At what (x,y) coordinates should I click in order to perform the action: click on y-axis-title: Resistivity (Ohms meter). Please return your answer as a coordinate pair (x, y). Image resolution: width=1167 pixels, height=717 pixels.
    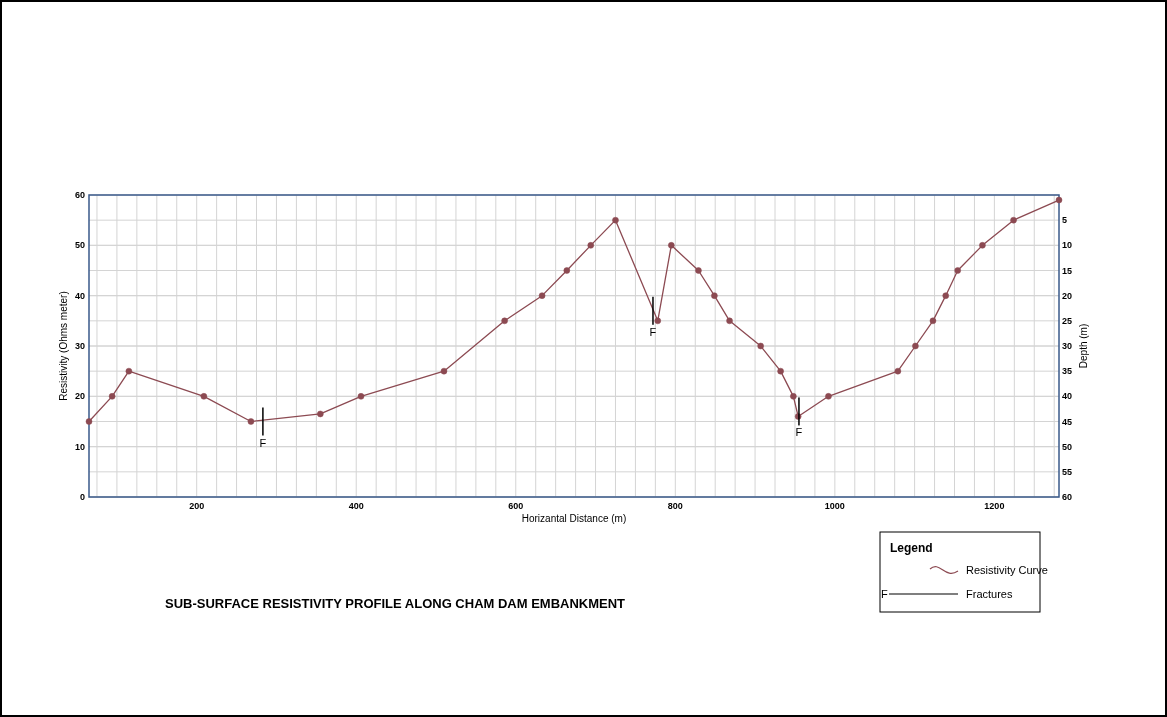
    Looking at the image, I should click on (63, 346).